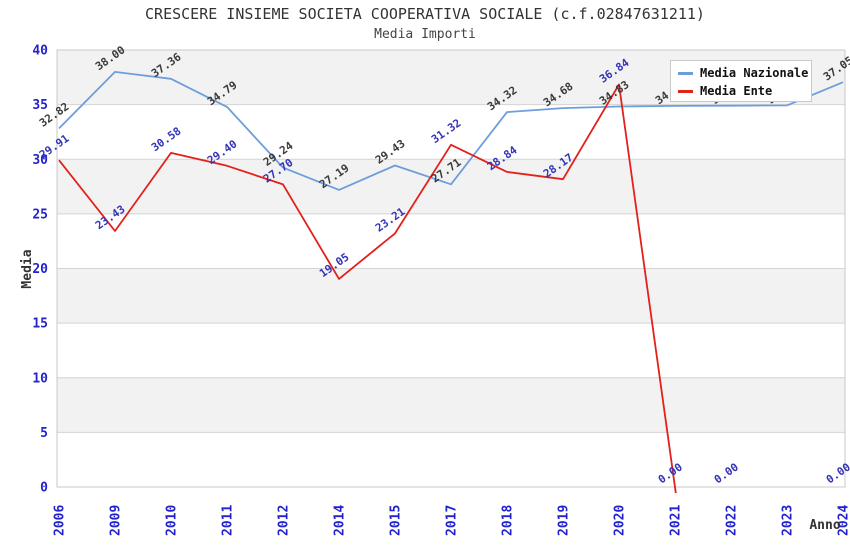 Image resolution: width=850 pixels, height=550 pixels. What do you see at coordinates (172, 520) in the screenshot?
I see `x-tick-label: 2010` at bounding box center [172, 520].